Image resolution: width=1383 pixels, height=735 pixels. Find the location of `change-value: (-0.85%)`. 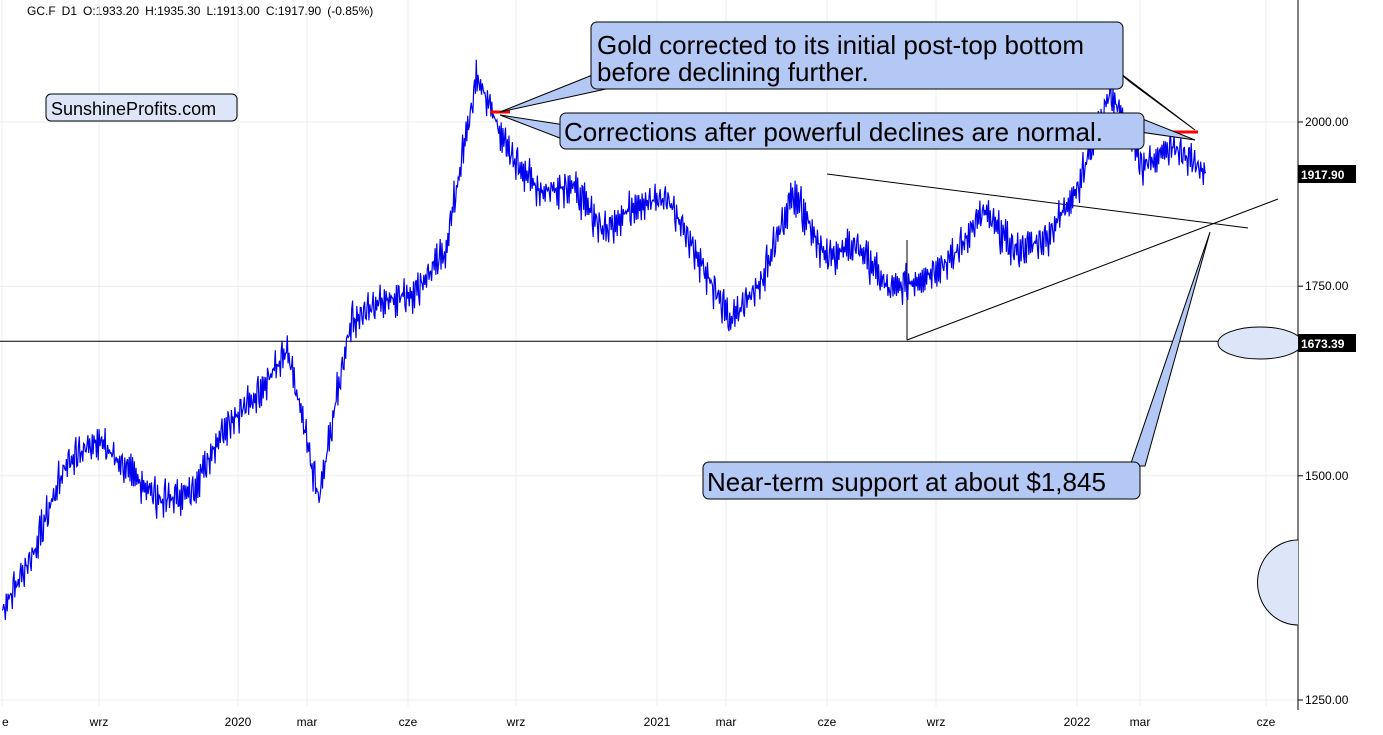

change-value: (-0.85%) is located at coordinates (350, 11).